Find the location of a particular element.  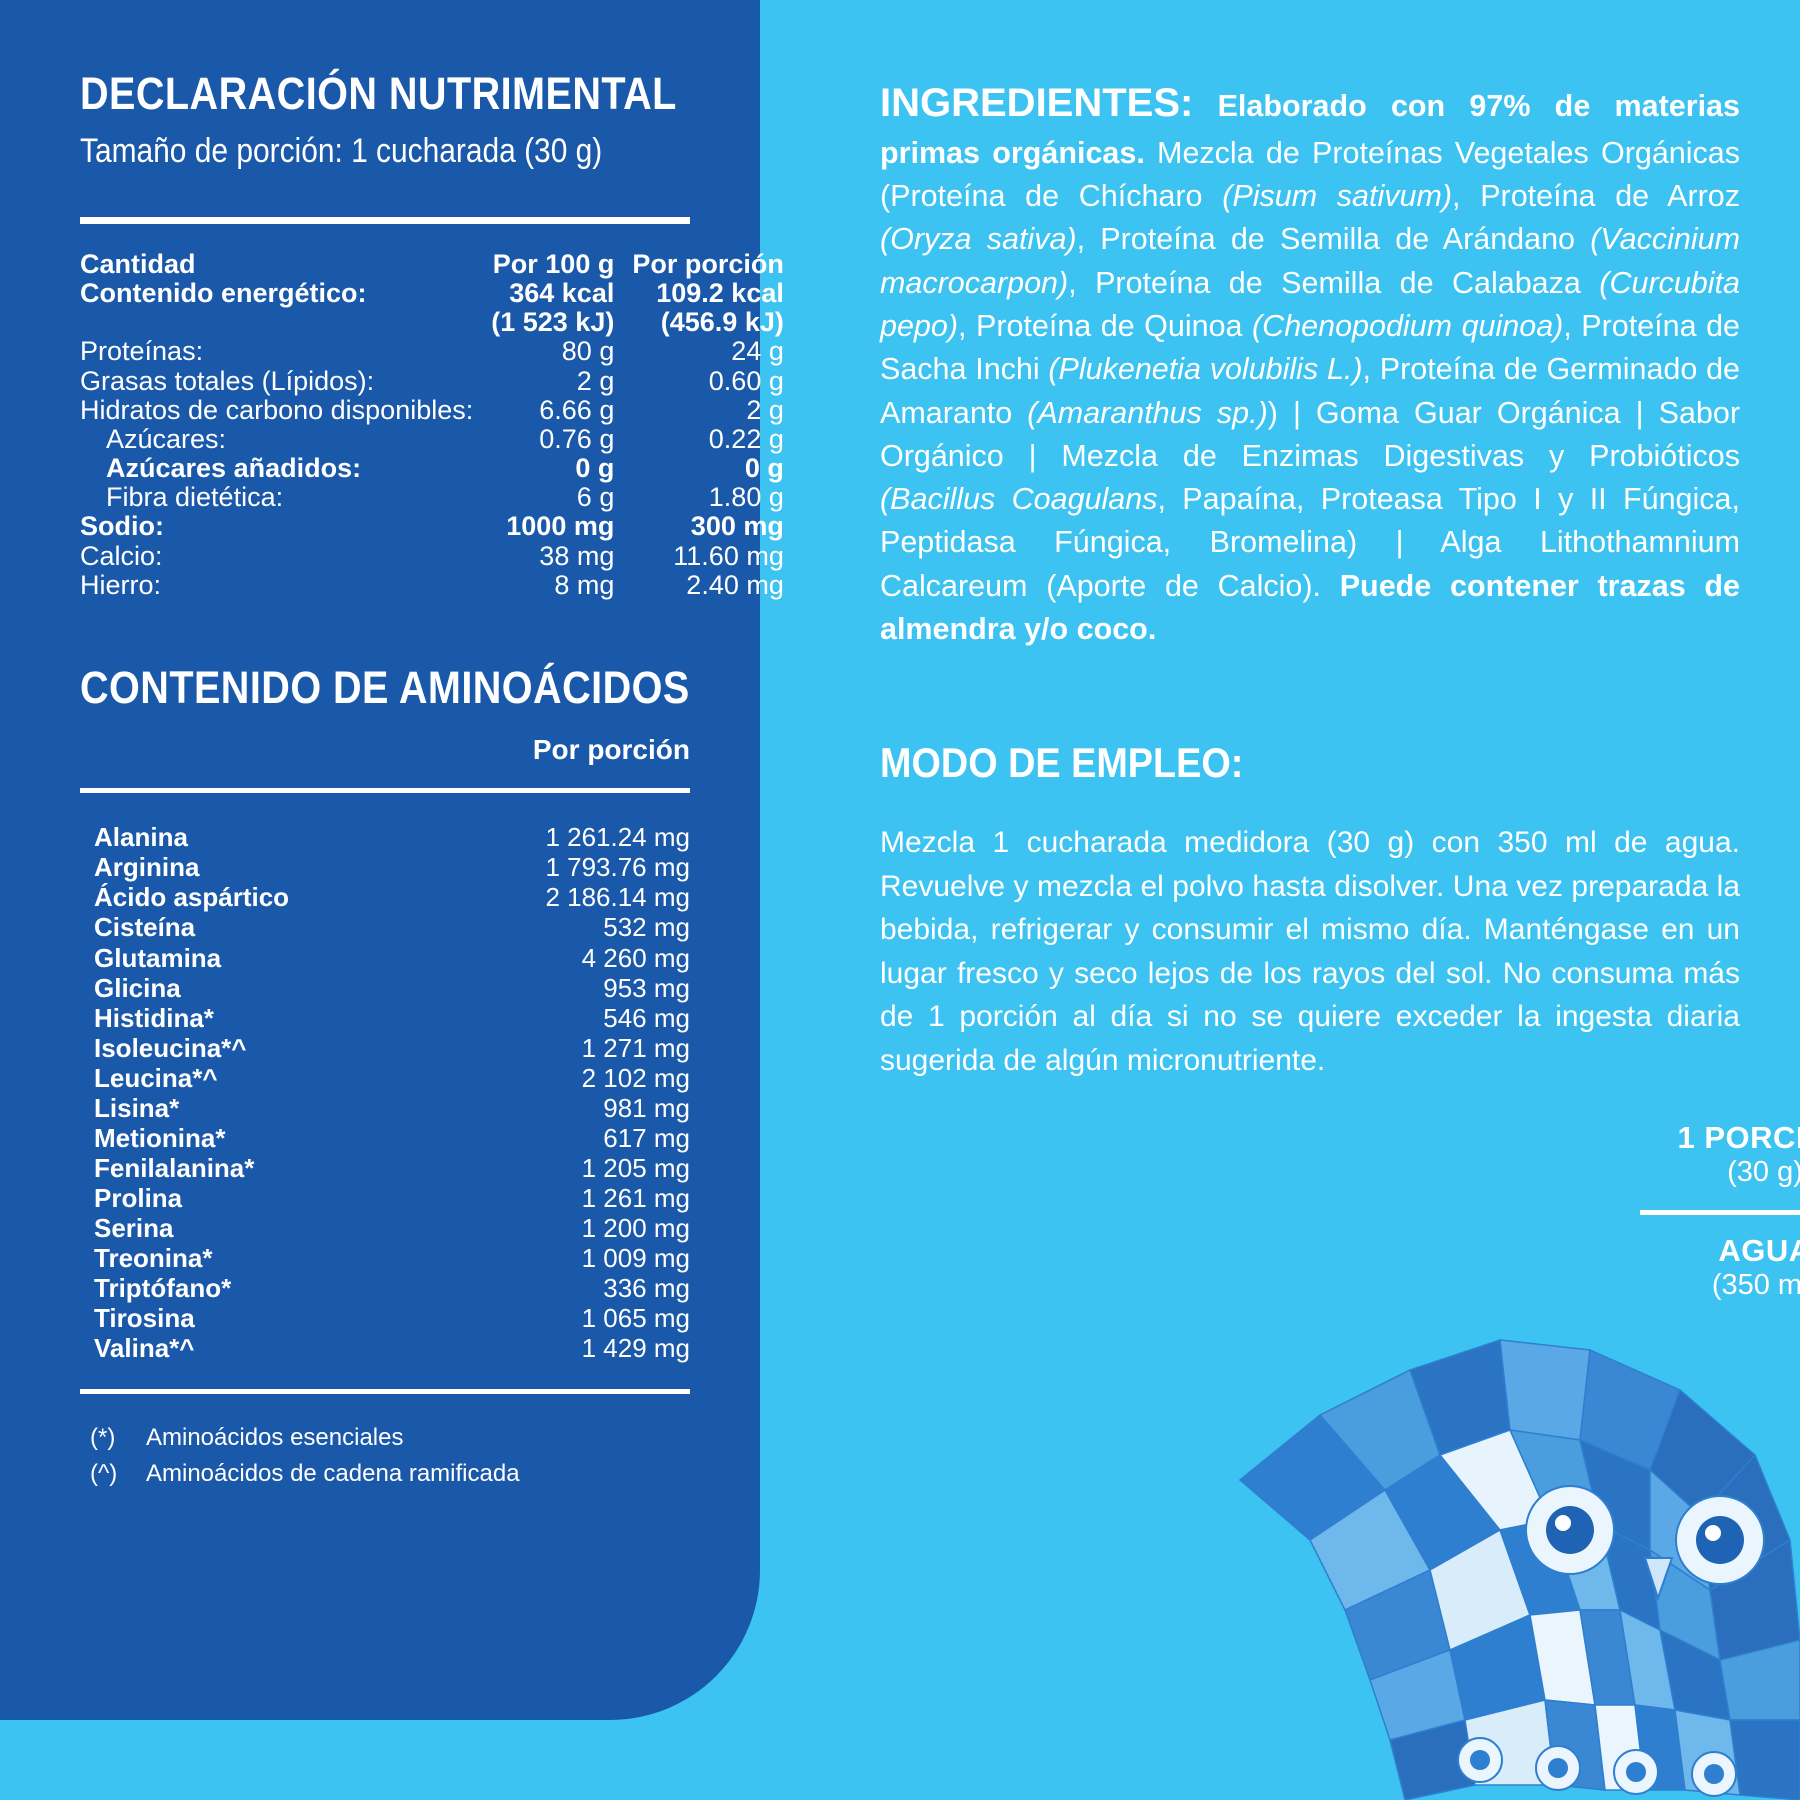

amino-section-title: CONTENIDO DE AMINOÁCIDOS is located at coordinates (385, 687).